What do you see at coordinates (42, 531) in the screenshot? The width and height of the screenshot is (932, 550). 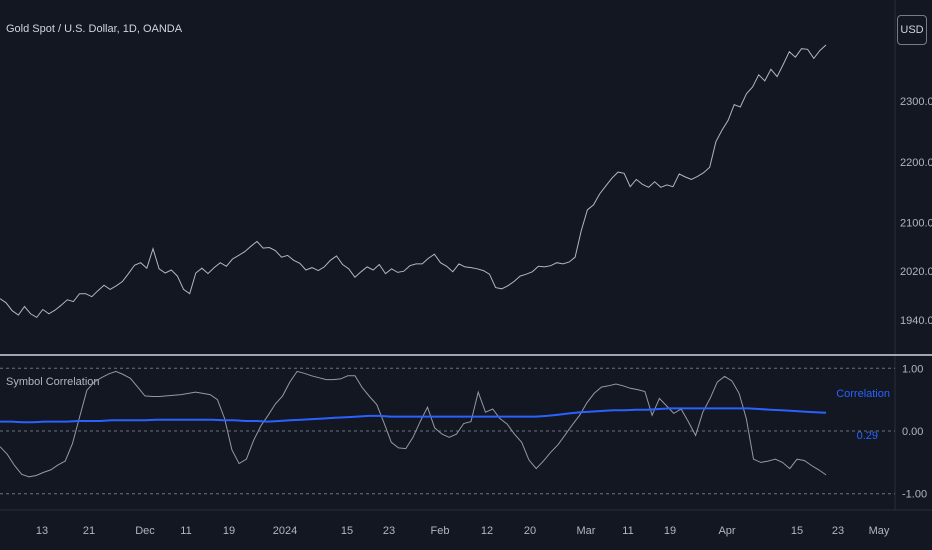 I see `time-tick-label: 13` at bounding box center [42, 531].